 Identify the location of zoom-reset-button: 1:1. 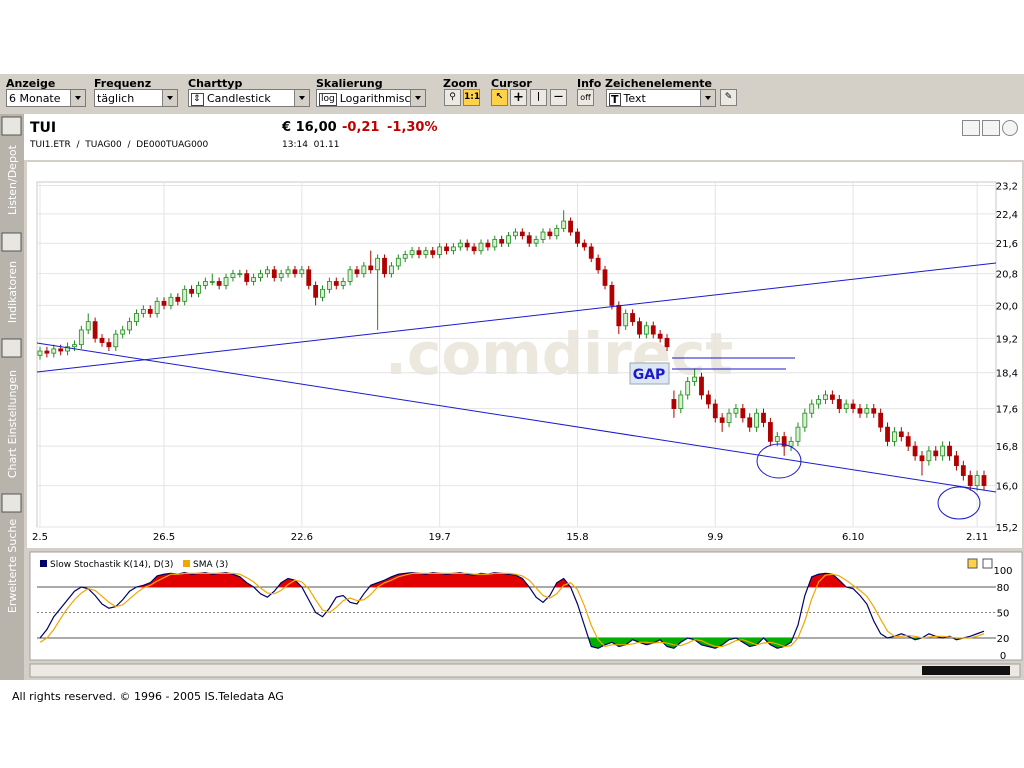
(471, 97).